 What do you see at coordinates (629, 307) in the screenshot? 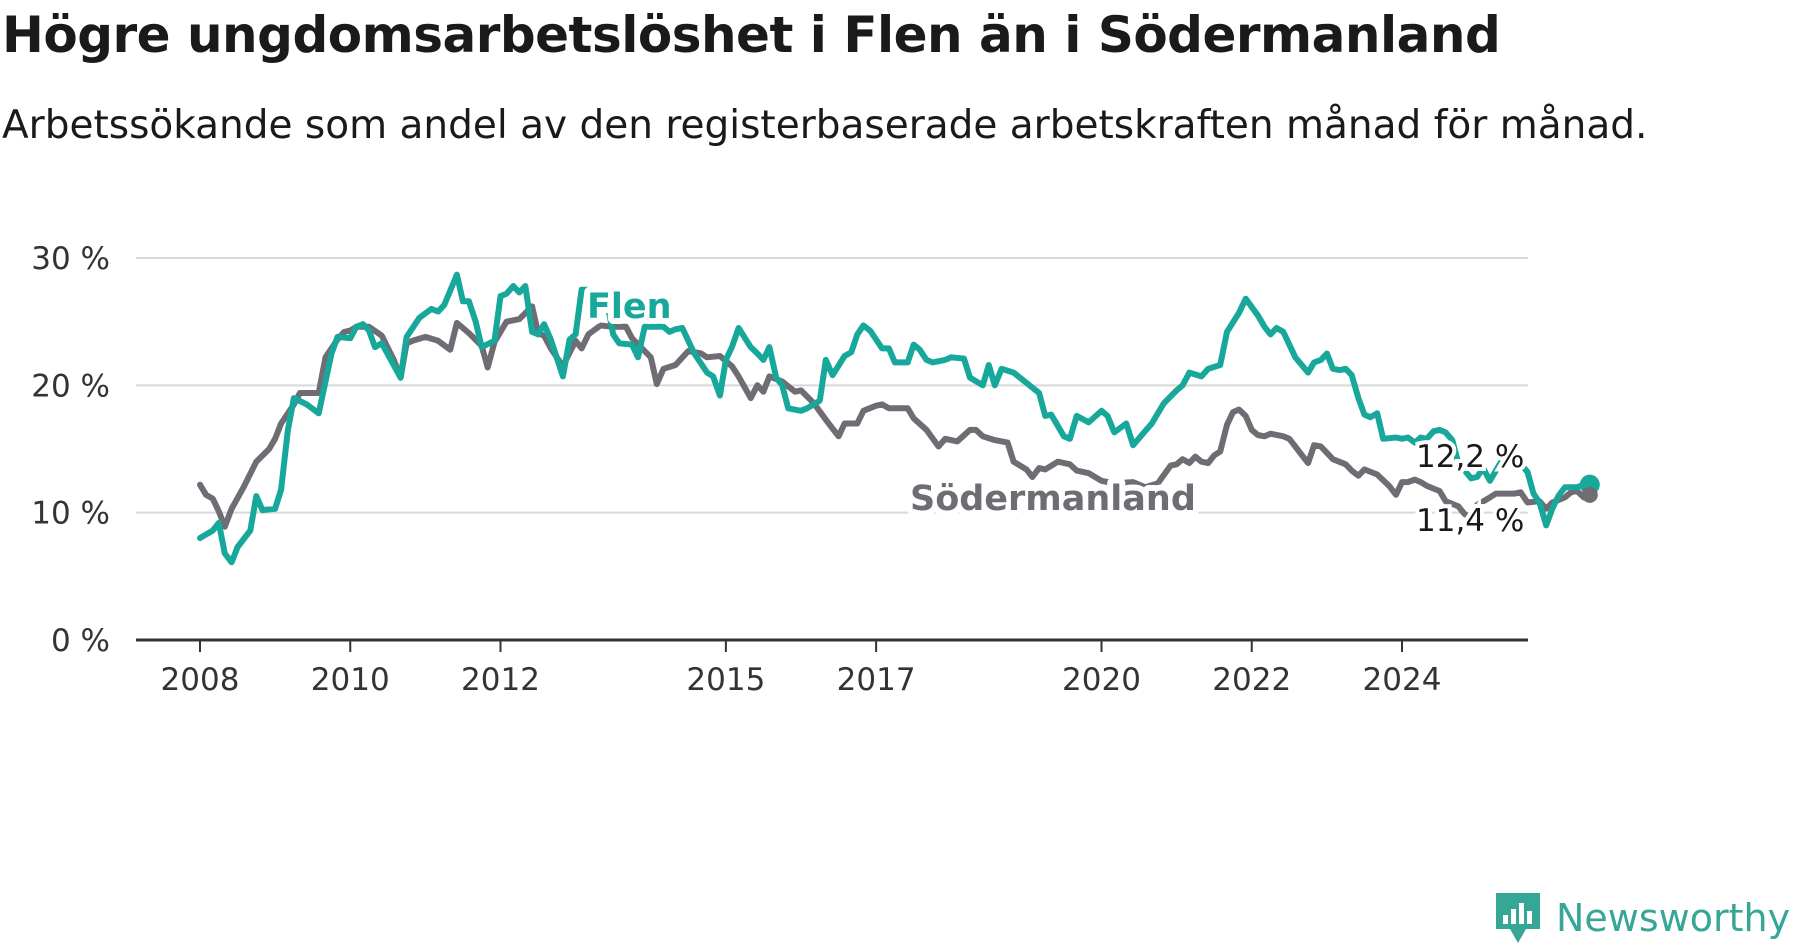
I see `series-label-flen: Flen` at bounding box center [629, 307].